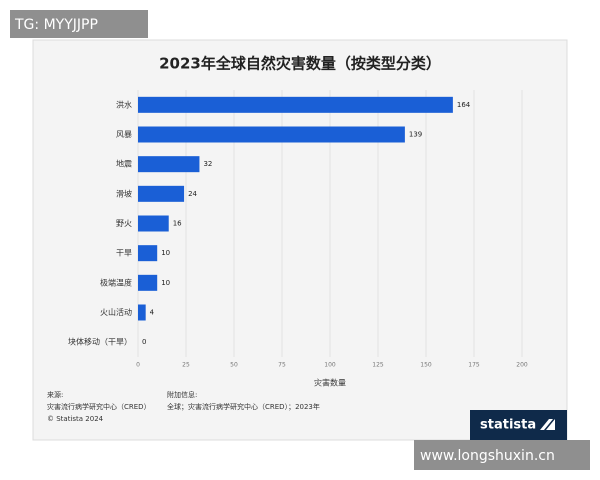 This screenshot has width=600, height=480. I want to click on logo-text: statista, so click(508, 425).